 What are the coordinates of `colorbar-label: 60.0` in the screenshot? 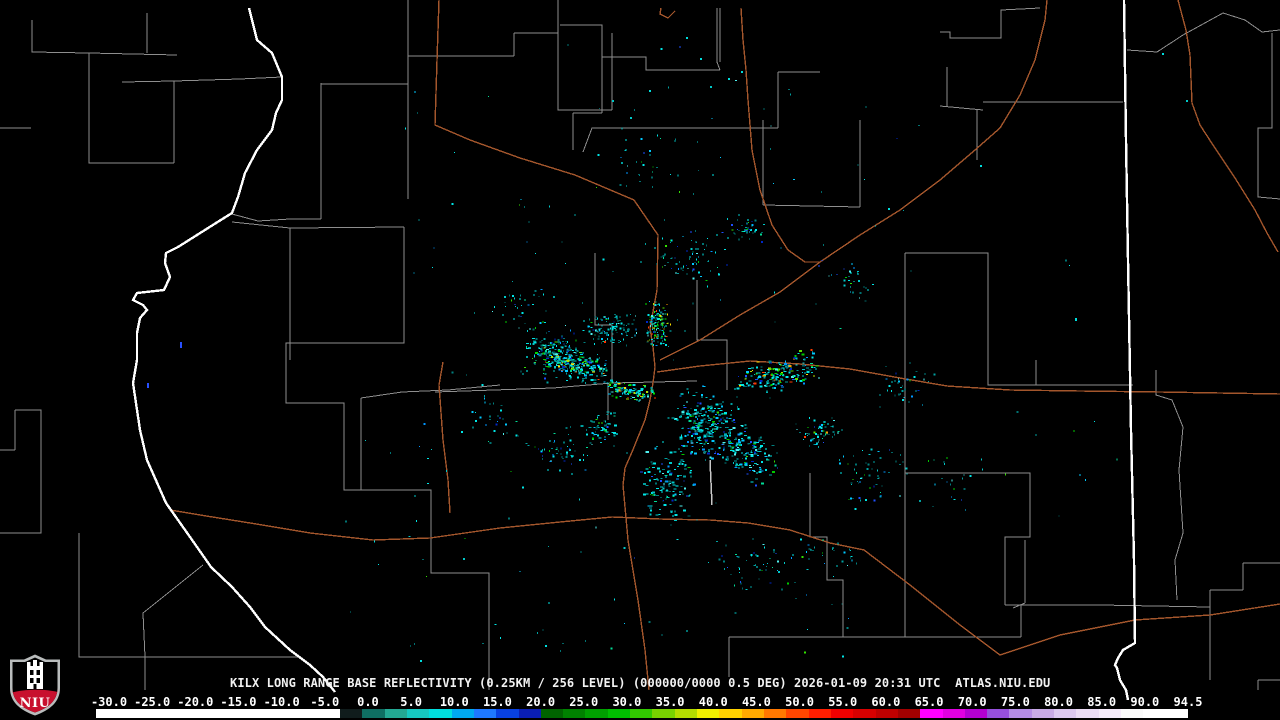 It's located at (886, 702).